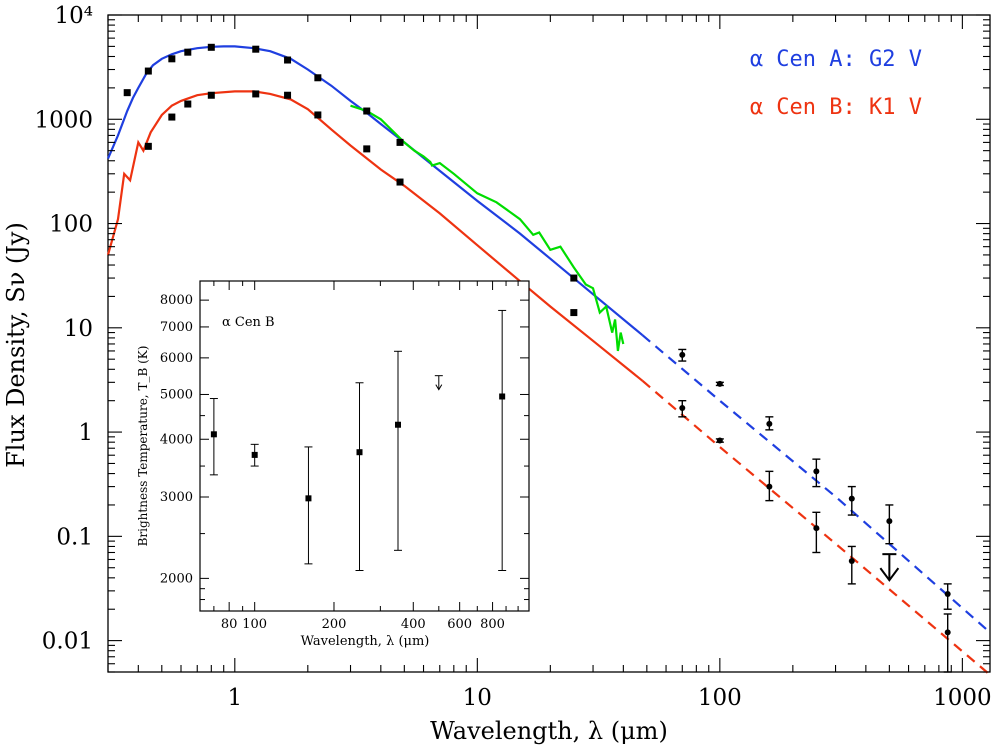 This screenshot has width=1000, height=750. What do you see at coordinates (487, 228) in the screenshot?
I see `series-2-model-line` at bounding box center [487, 228].